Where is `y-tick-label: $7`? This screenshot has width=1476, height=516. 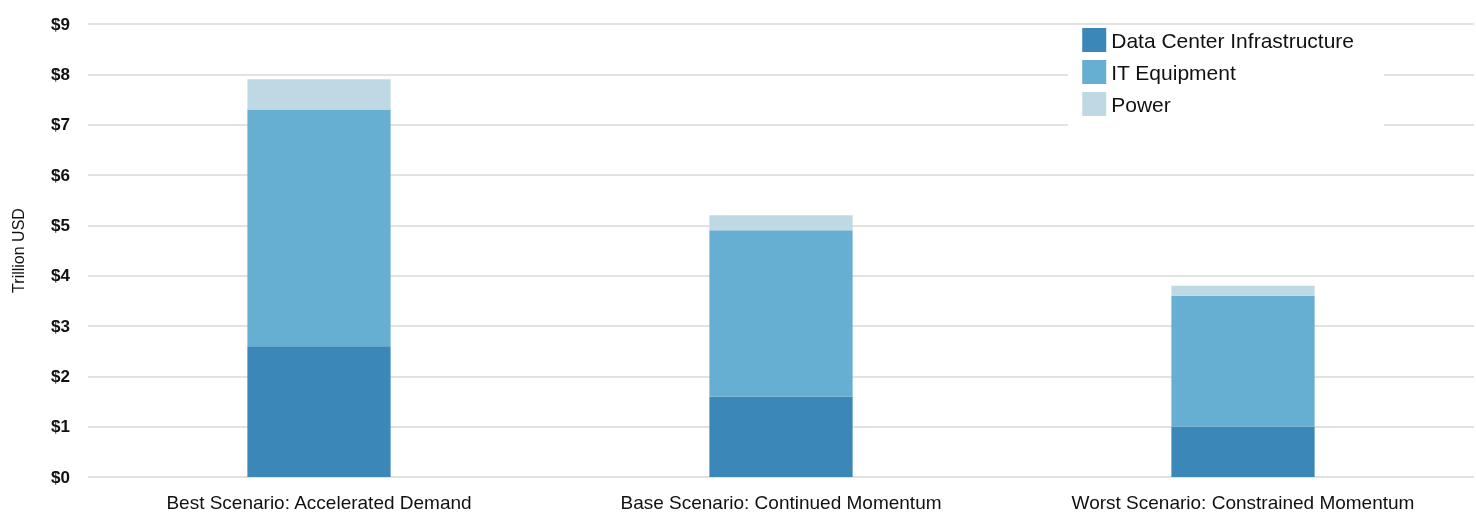 y-tick-label: $7 is located at coordinates (60, 125).